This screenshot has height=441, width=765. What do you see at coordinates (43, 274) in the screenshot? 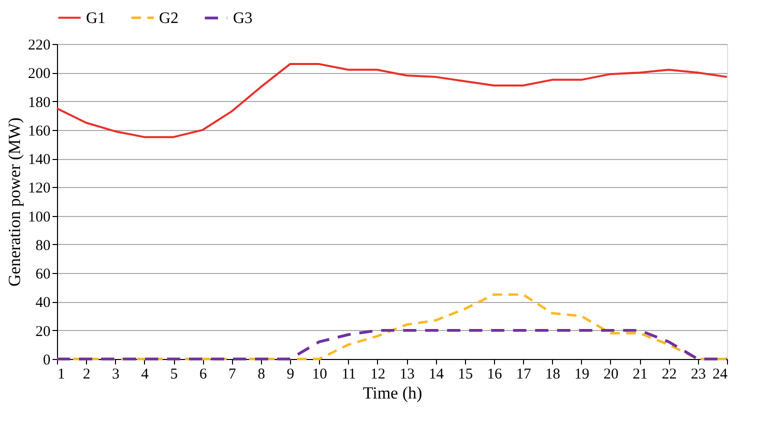
I see `y-tick-label: 60` at bounding box center [43, 274].